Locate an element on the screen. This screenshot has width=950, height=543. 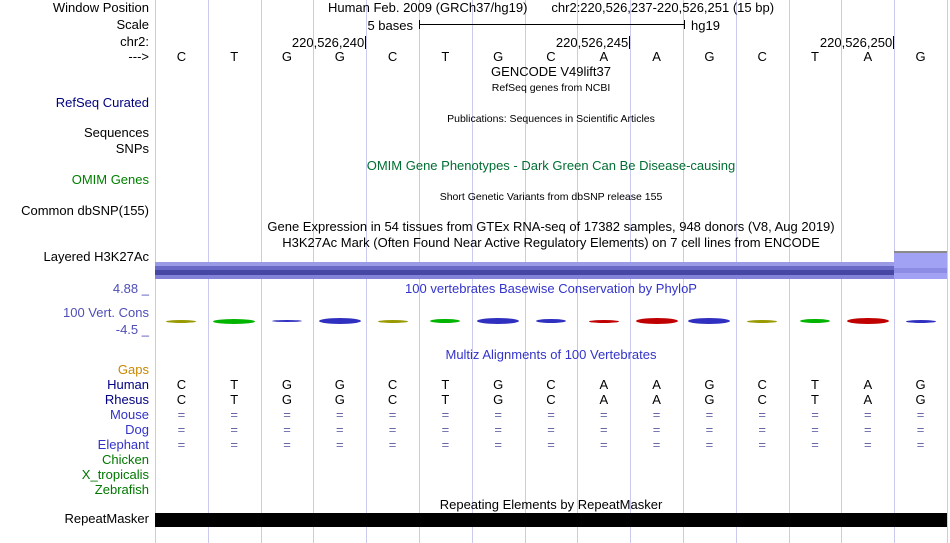
h3k27ac-peak is located at coordinates (920, 266).